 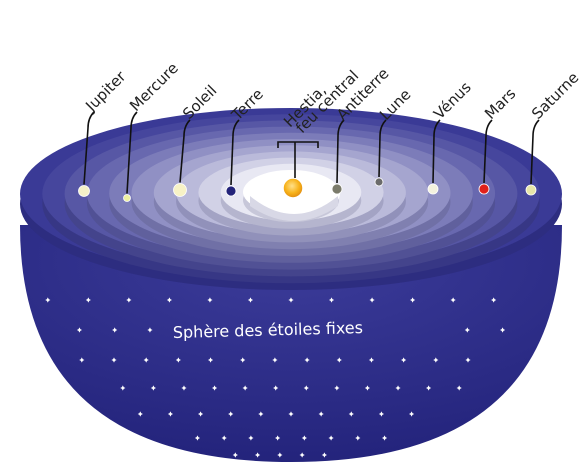 I want to click on venus-body, so click(x=433, y=189).